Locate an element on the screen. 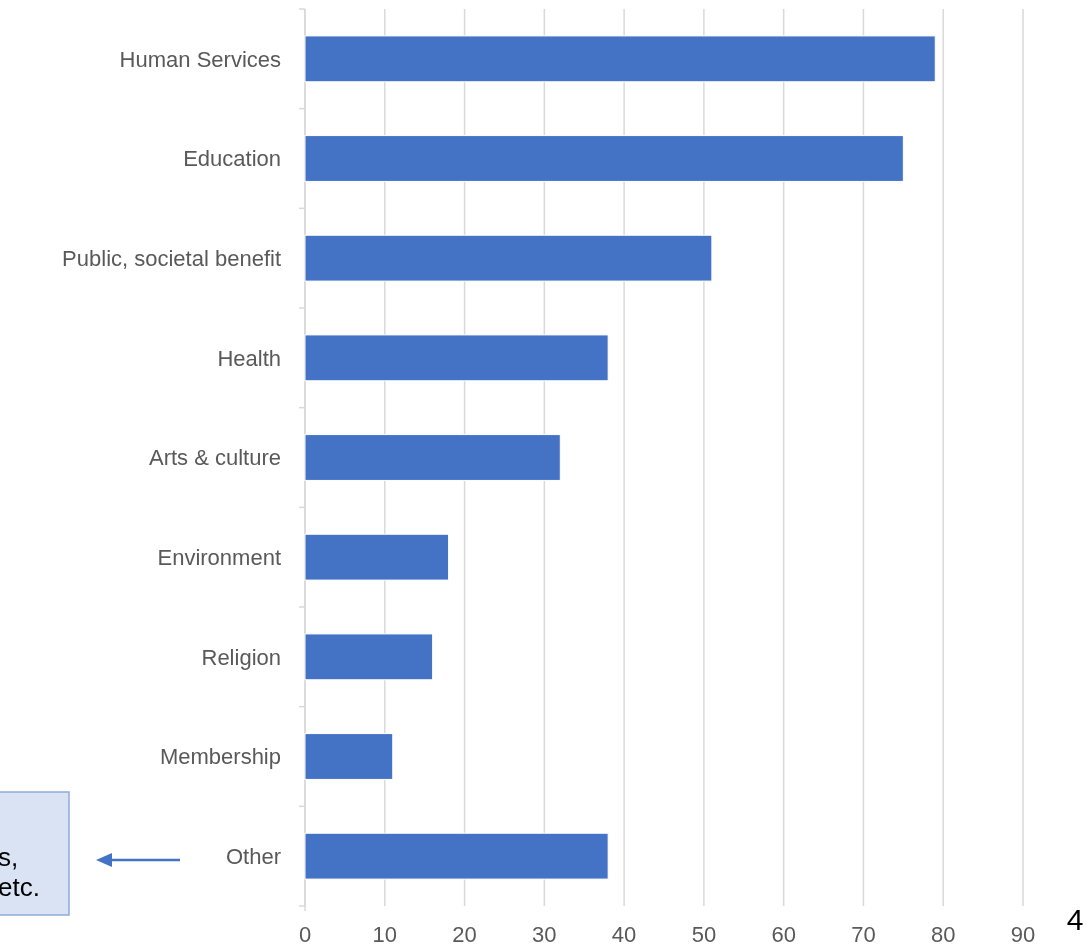 This screenshot has height=949, width=1088. x-tick-label: 60 is located at coordinates (783, 934).